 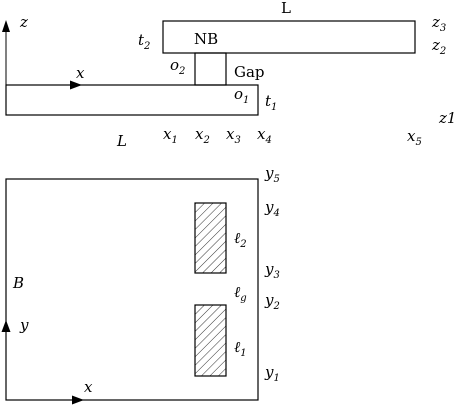 I want to click on o2-label: o2, so click(x=177, y=66).